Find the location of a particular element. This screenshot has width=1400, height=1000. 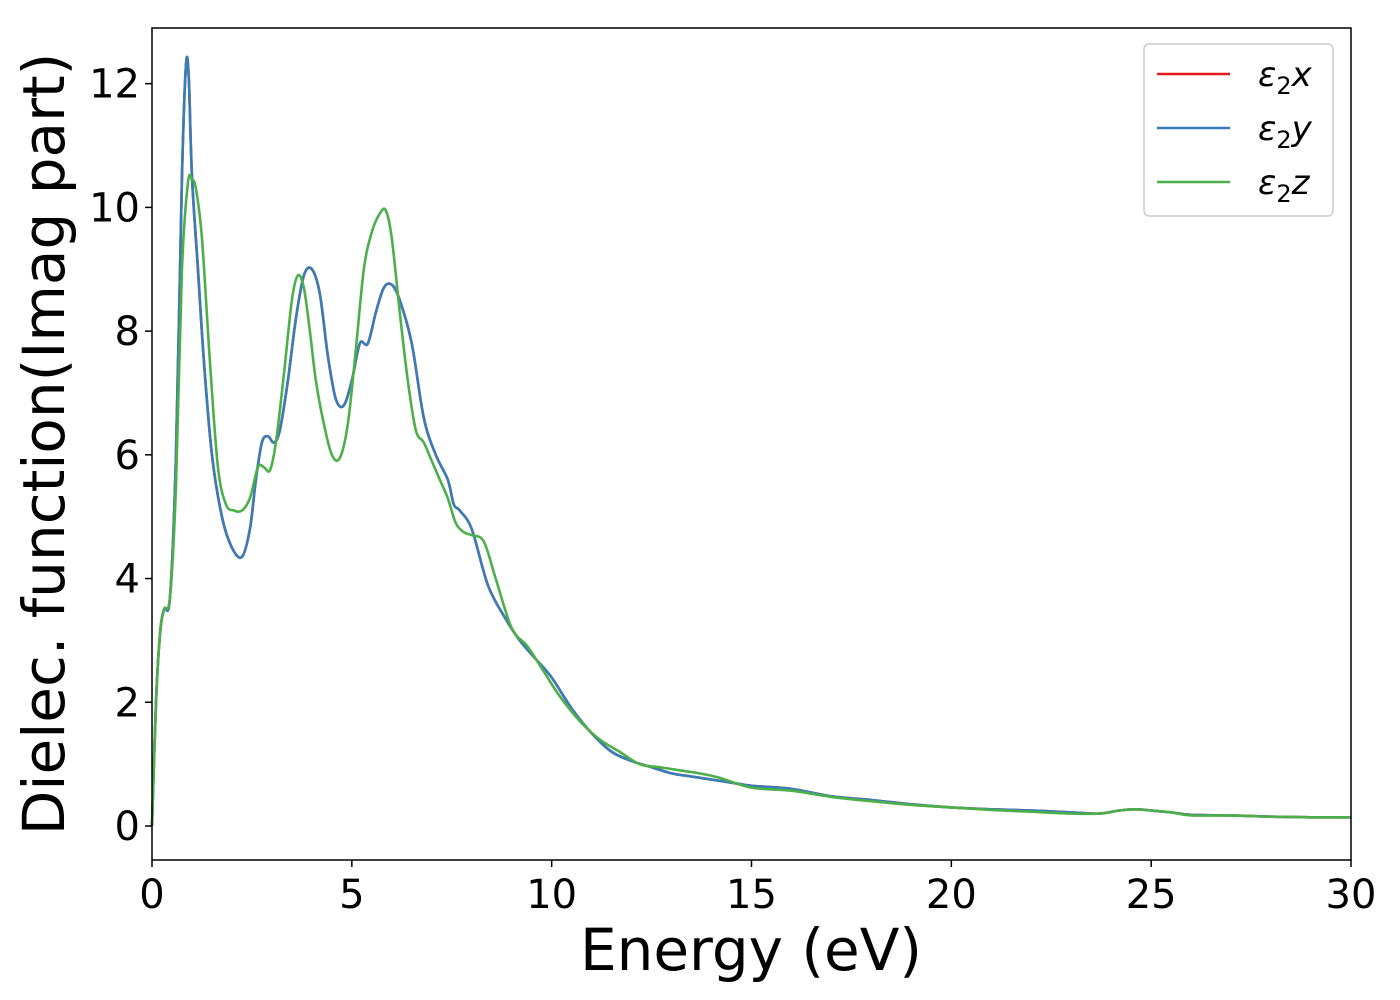

legend-items: ε2x ε2y ε2z is located at coordinates (1235, 131).